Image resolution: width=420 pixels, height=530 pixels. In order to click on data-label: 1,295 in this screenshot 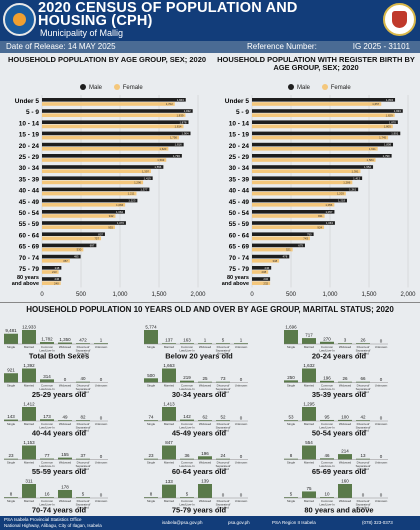, I will do `click(309, 404)`.